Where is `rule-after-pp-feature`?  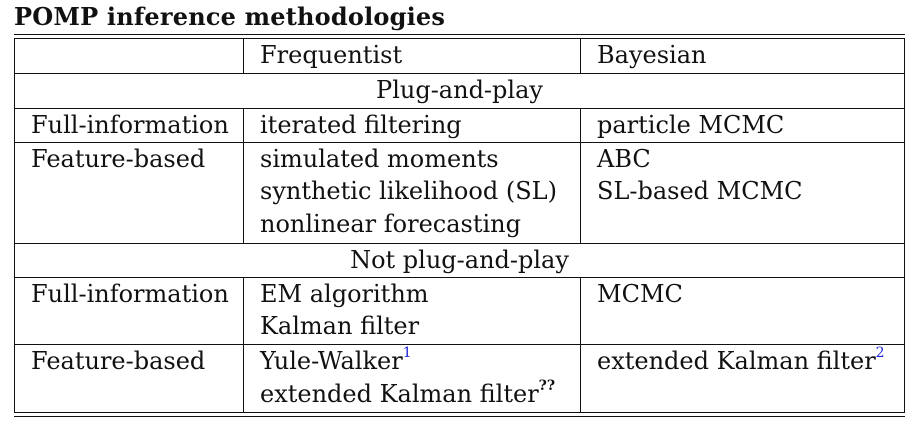 rule-after-pp-feature is located at coordinates (459, 243).